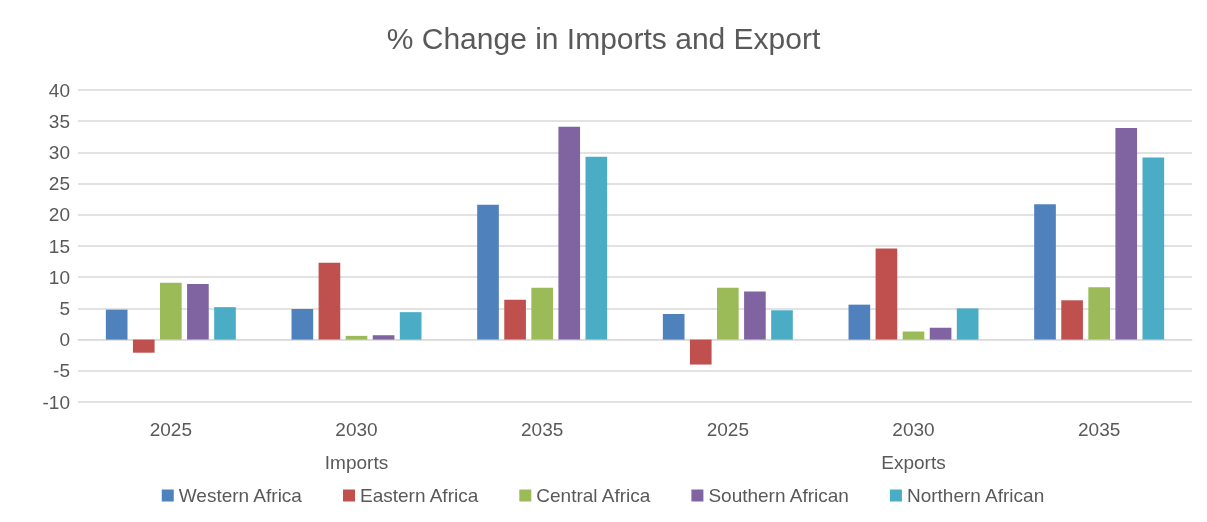  Describe the element at coordinates (59, 90) in the screenshot. I see `y-tick-label: 40` at that location.